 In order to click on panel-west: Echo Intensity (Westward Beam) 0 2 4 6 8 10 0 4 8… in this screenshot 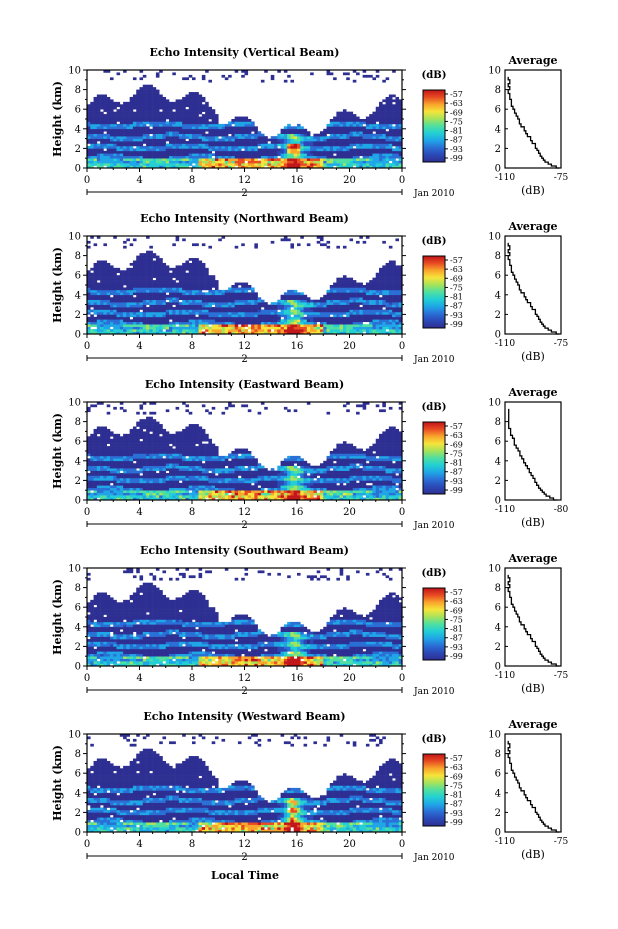, I will do `click(310, 786)`.